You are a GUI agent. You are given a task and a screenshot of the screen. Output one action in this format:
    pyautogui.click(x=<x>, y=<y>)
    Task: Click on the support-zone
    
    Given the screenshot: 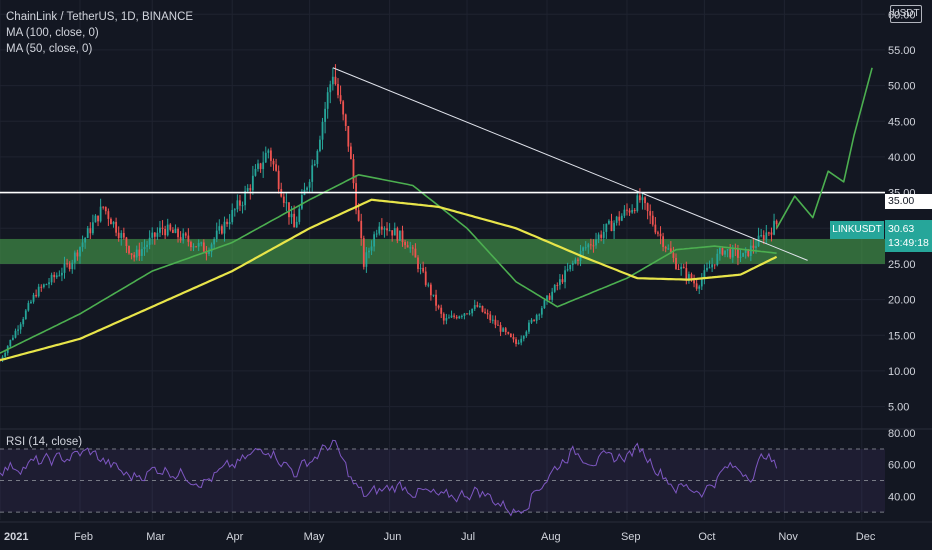 What is the action you would take?
    pyautogui.click(x=442, y=251)
    